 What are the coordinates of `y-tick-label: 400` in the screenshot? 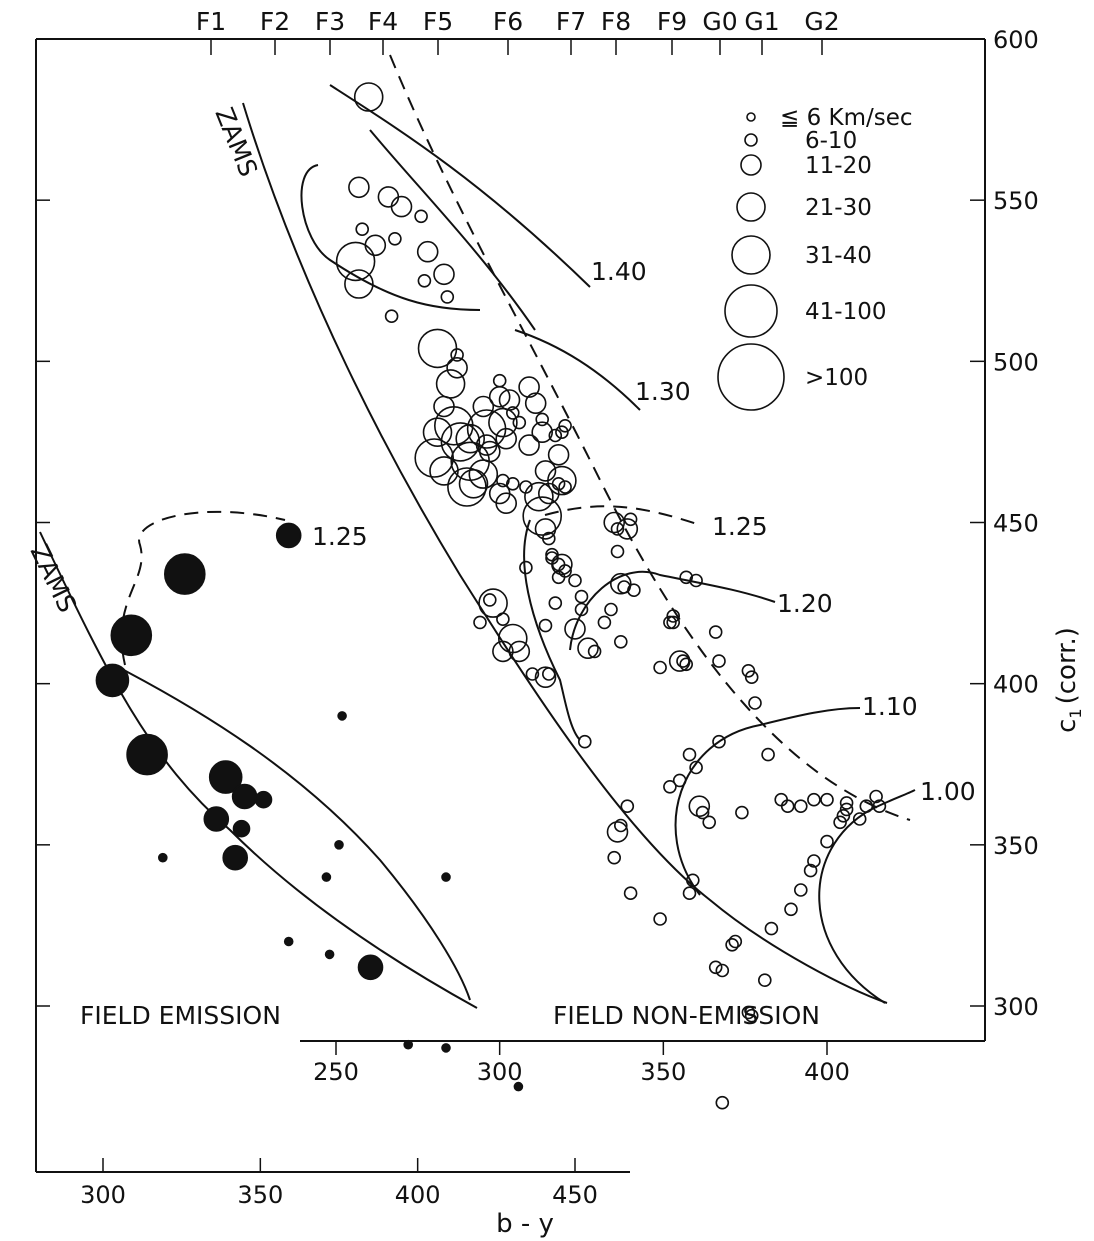 It's located at (1016, 685).